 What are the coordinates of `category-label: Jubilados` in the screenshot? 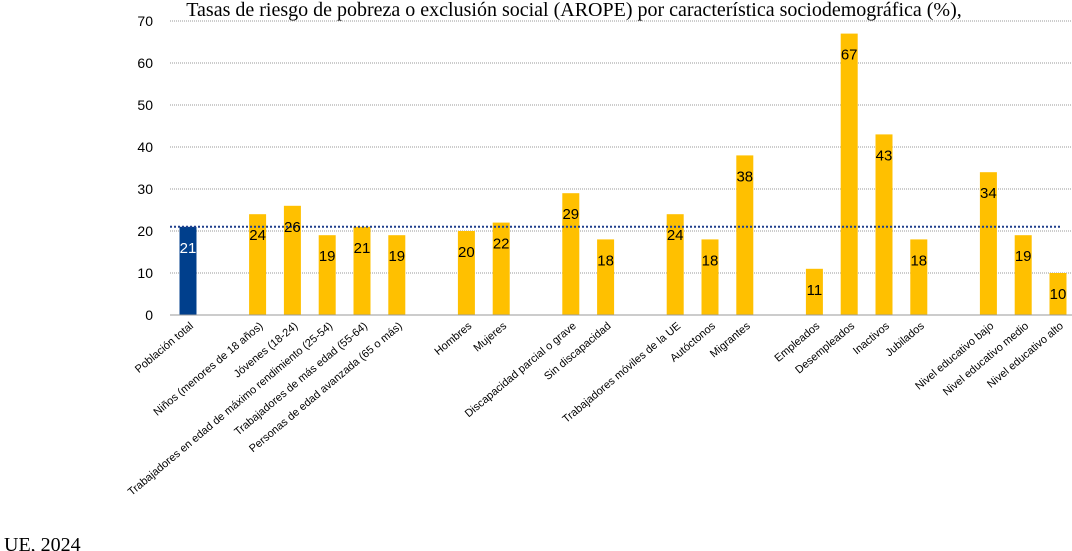 It's located at (905, 339).